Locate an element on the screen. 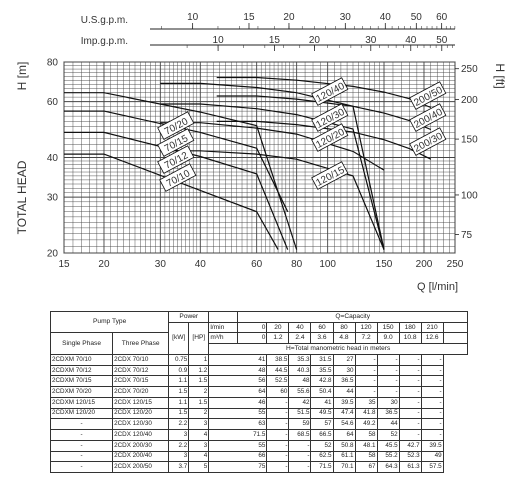 The height and width of the screenshot is (500, 517). head-value-cell: 31.5 is located at coordinates (322, 359).